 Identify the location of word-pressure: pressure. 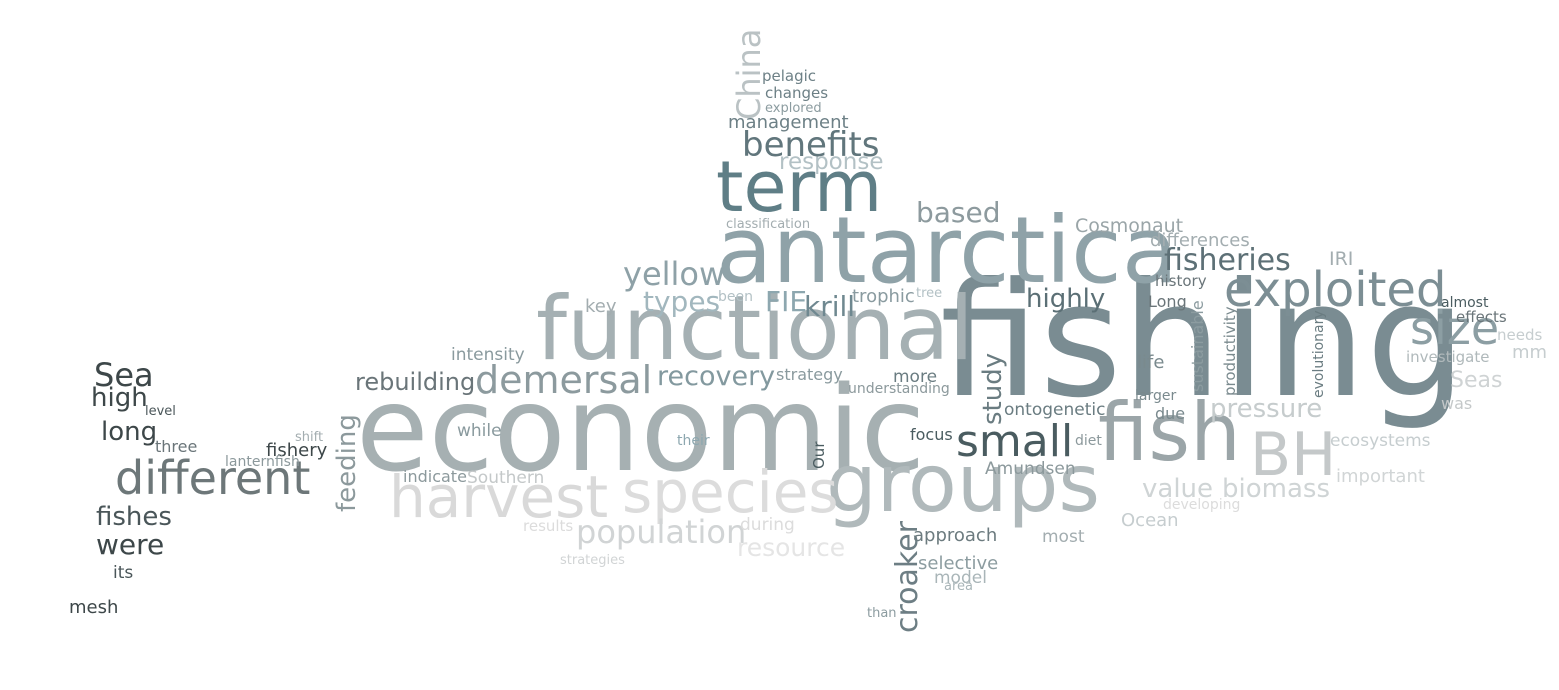
(1266, 409).